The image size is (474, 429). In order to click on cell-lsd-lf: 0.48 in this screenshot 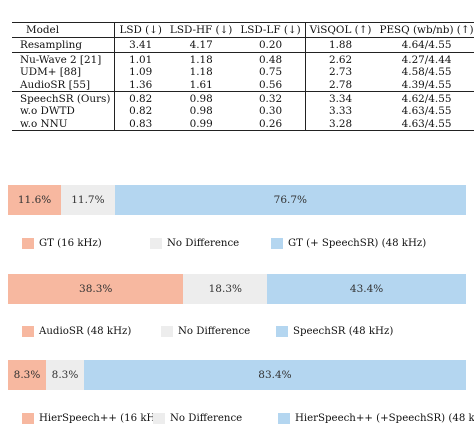, I will do `click(271, 59)`.